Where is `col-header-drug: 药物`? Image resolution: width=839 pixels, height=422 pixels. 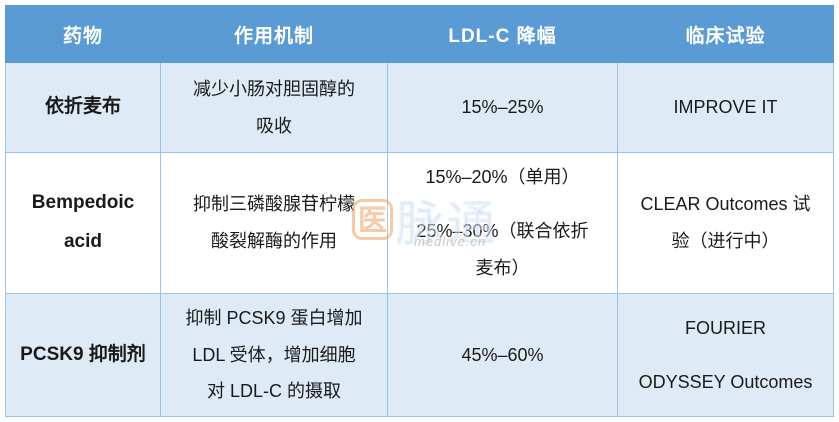
col-header-drug: 药物 is located at coordinates (83, 34).